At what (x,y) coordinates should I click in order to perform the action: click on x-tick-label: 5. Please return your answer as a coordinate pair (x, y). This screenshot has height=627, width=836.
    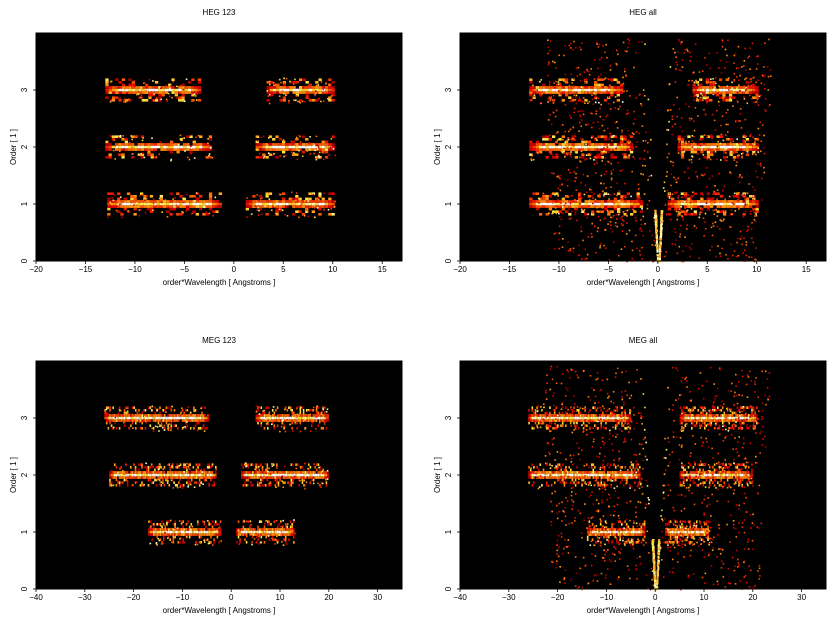
    Looking at the image, I should click on (283, 269).